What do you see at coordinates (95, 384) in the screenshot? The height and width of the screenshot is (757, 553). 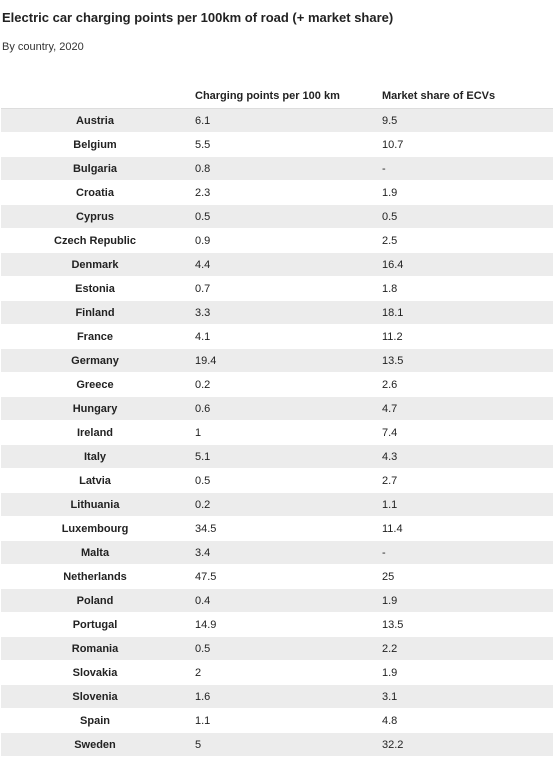 I see `country-cell: Greece` at bounding box center [95, 384].